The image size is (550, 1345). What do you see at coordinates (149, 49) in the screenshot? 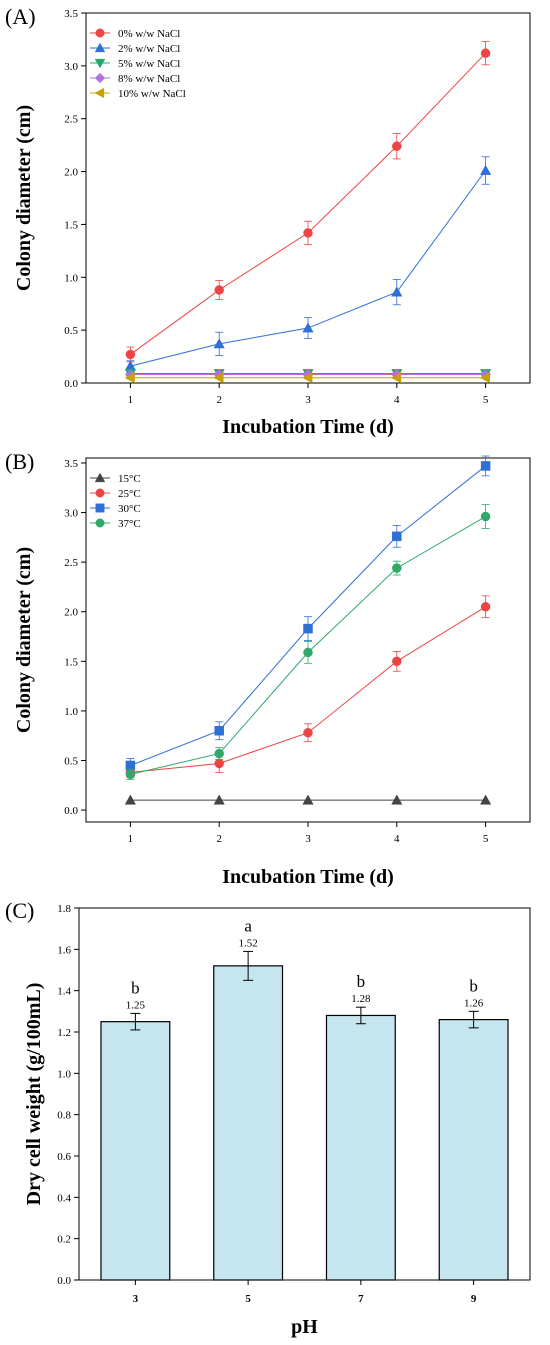
I see `legend-label: 2% w/w NaCl` at bounding box center [149, 49].